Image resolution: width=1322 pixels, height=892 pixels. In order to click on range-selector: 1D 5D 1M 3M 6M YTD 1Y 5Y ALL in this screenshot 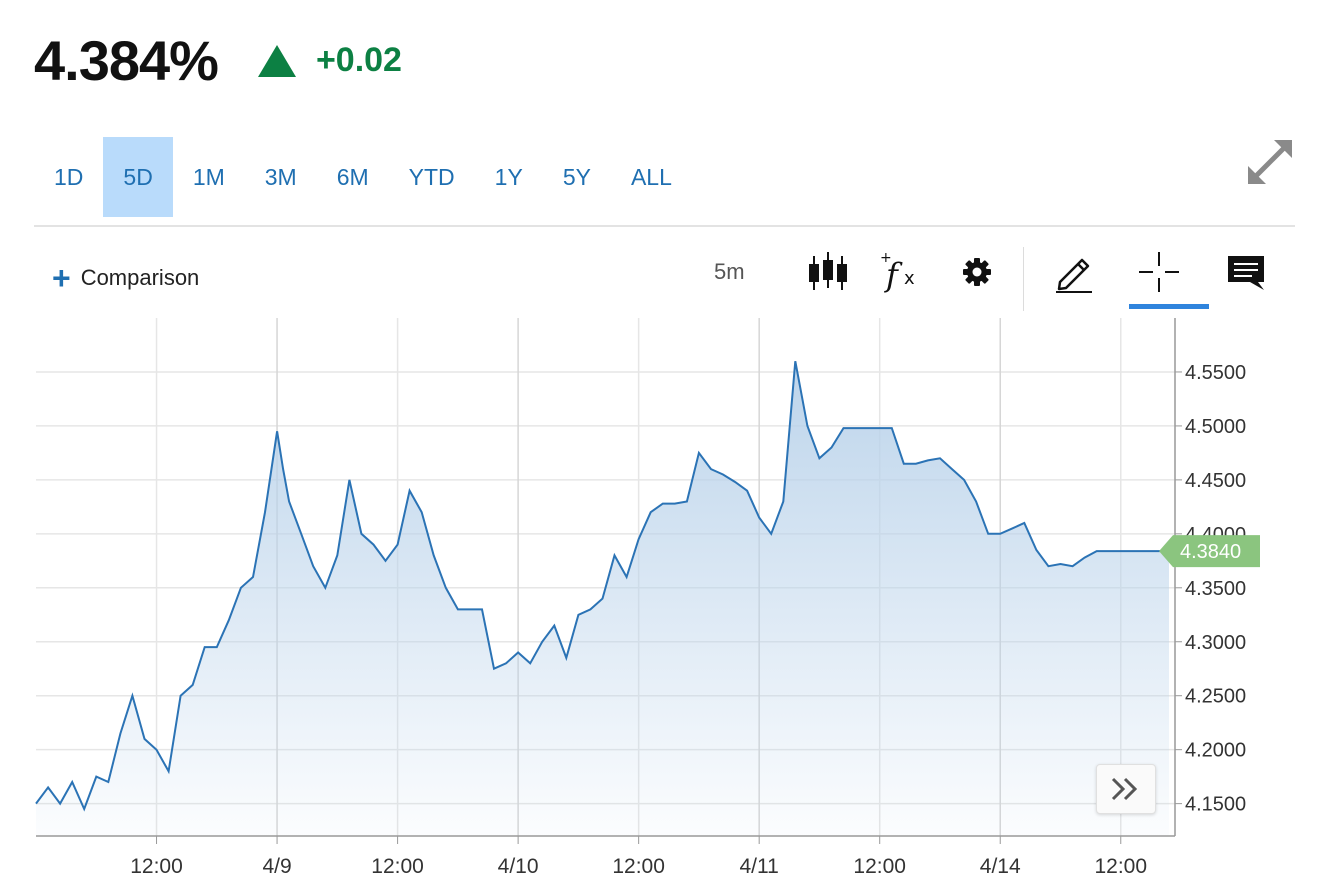, I will do `click(363, 177)`.